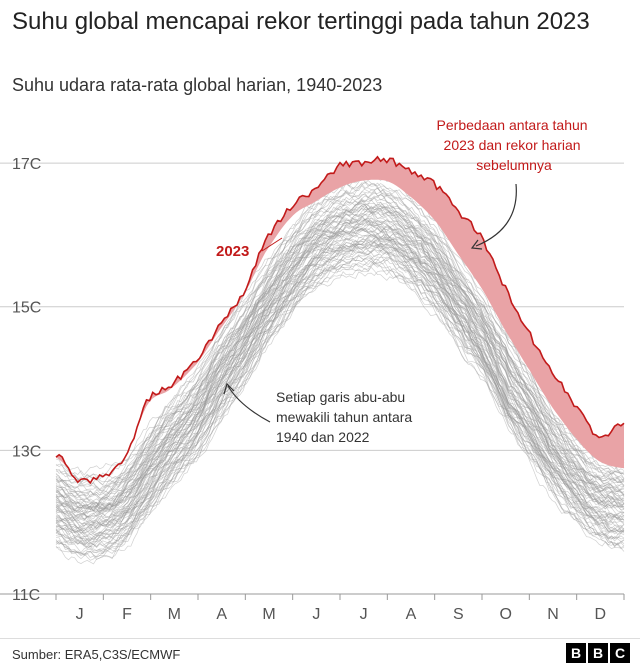 The image size is (640, 669). What do you see at coordinates (26, 164) in the screenshot?
I see `y-tick-label: 17C` at bounding box center [26, 164].